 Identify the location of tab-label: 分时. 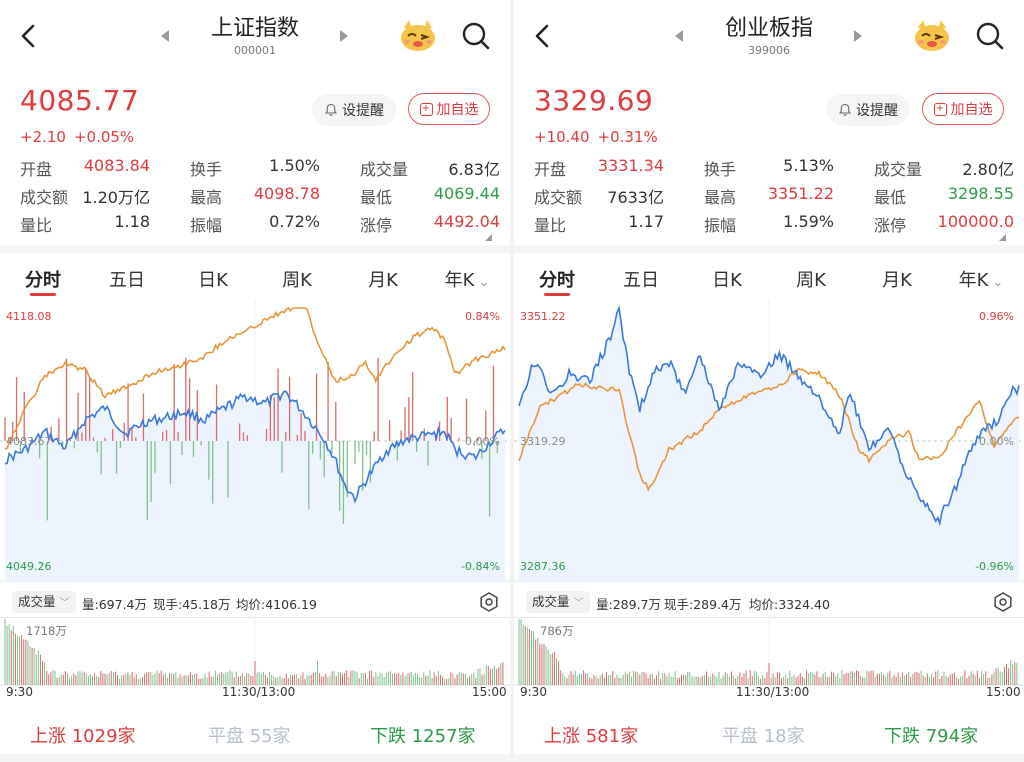
(557, 280).